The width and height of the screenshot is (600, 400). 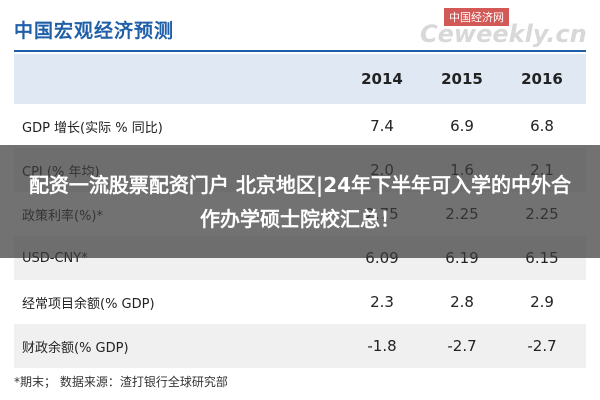 What do you see at coordinates (94, 31) in the screenshot?
I see `title: 中国宏观经济预测` at bounding box center [94, 31].